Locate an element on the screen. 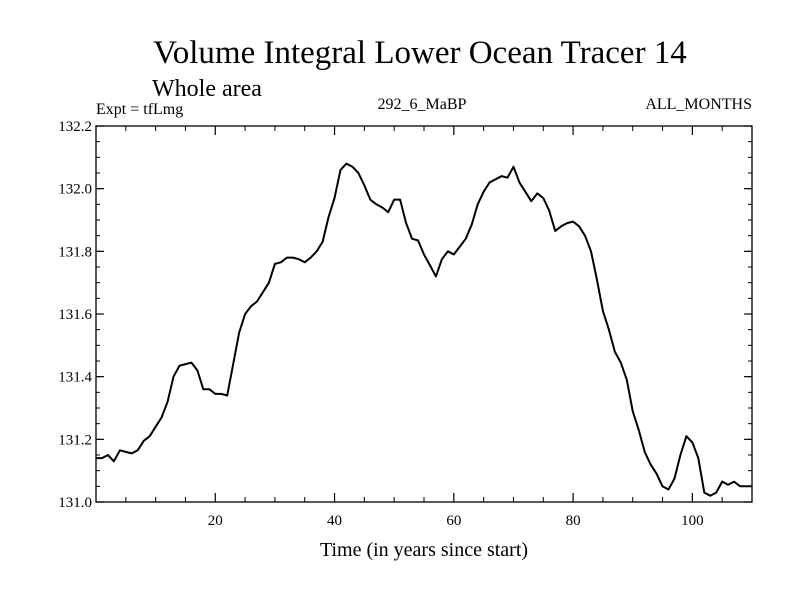 This screenshot has height=600, width=800. expt-annotation: Expt = tfLmg is located at coordinates (139, 109).